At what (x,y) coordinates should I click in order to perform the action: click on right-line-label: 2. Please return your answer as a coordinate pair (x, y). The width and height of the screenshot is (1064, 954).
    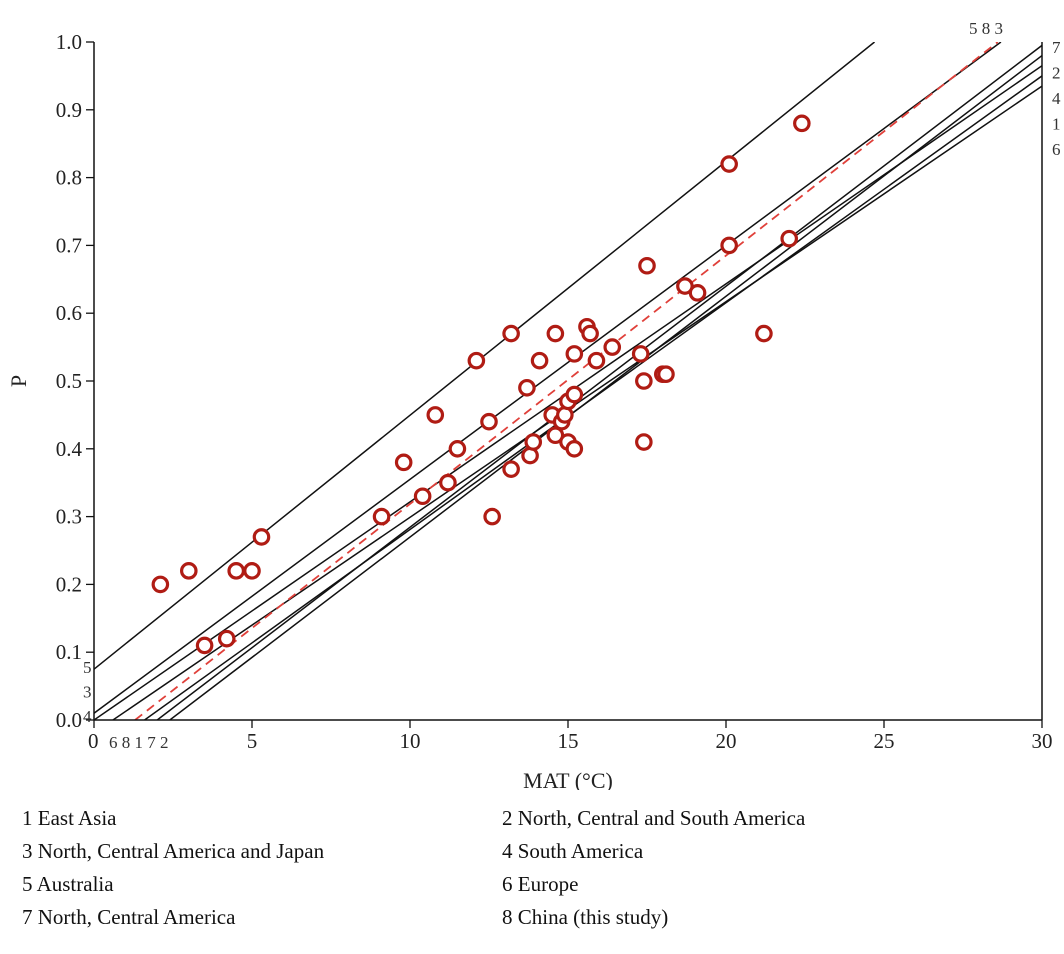
    Looking at the image, I should click on (1056, 73).